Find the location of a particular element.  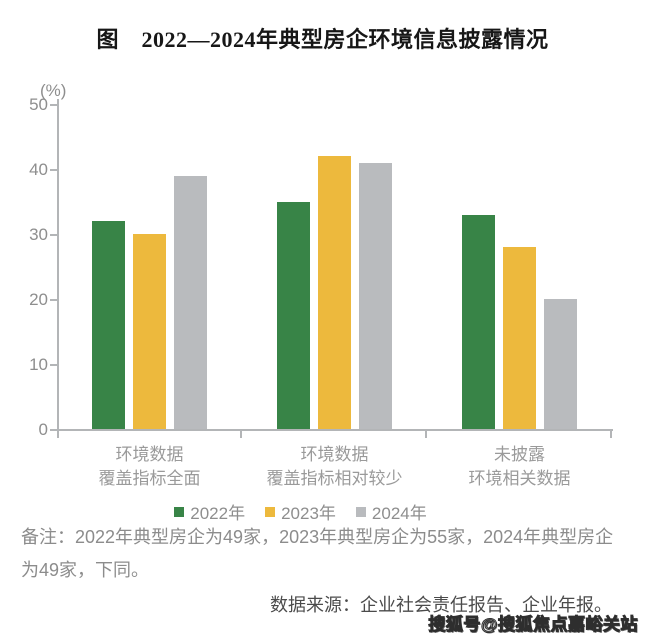

bar-2023年-category2 is located at coordinates (334, 292).